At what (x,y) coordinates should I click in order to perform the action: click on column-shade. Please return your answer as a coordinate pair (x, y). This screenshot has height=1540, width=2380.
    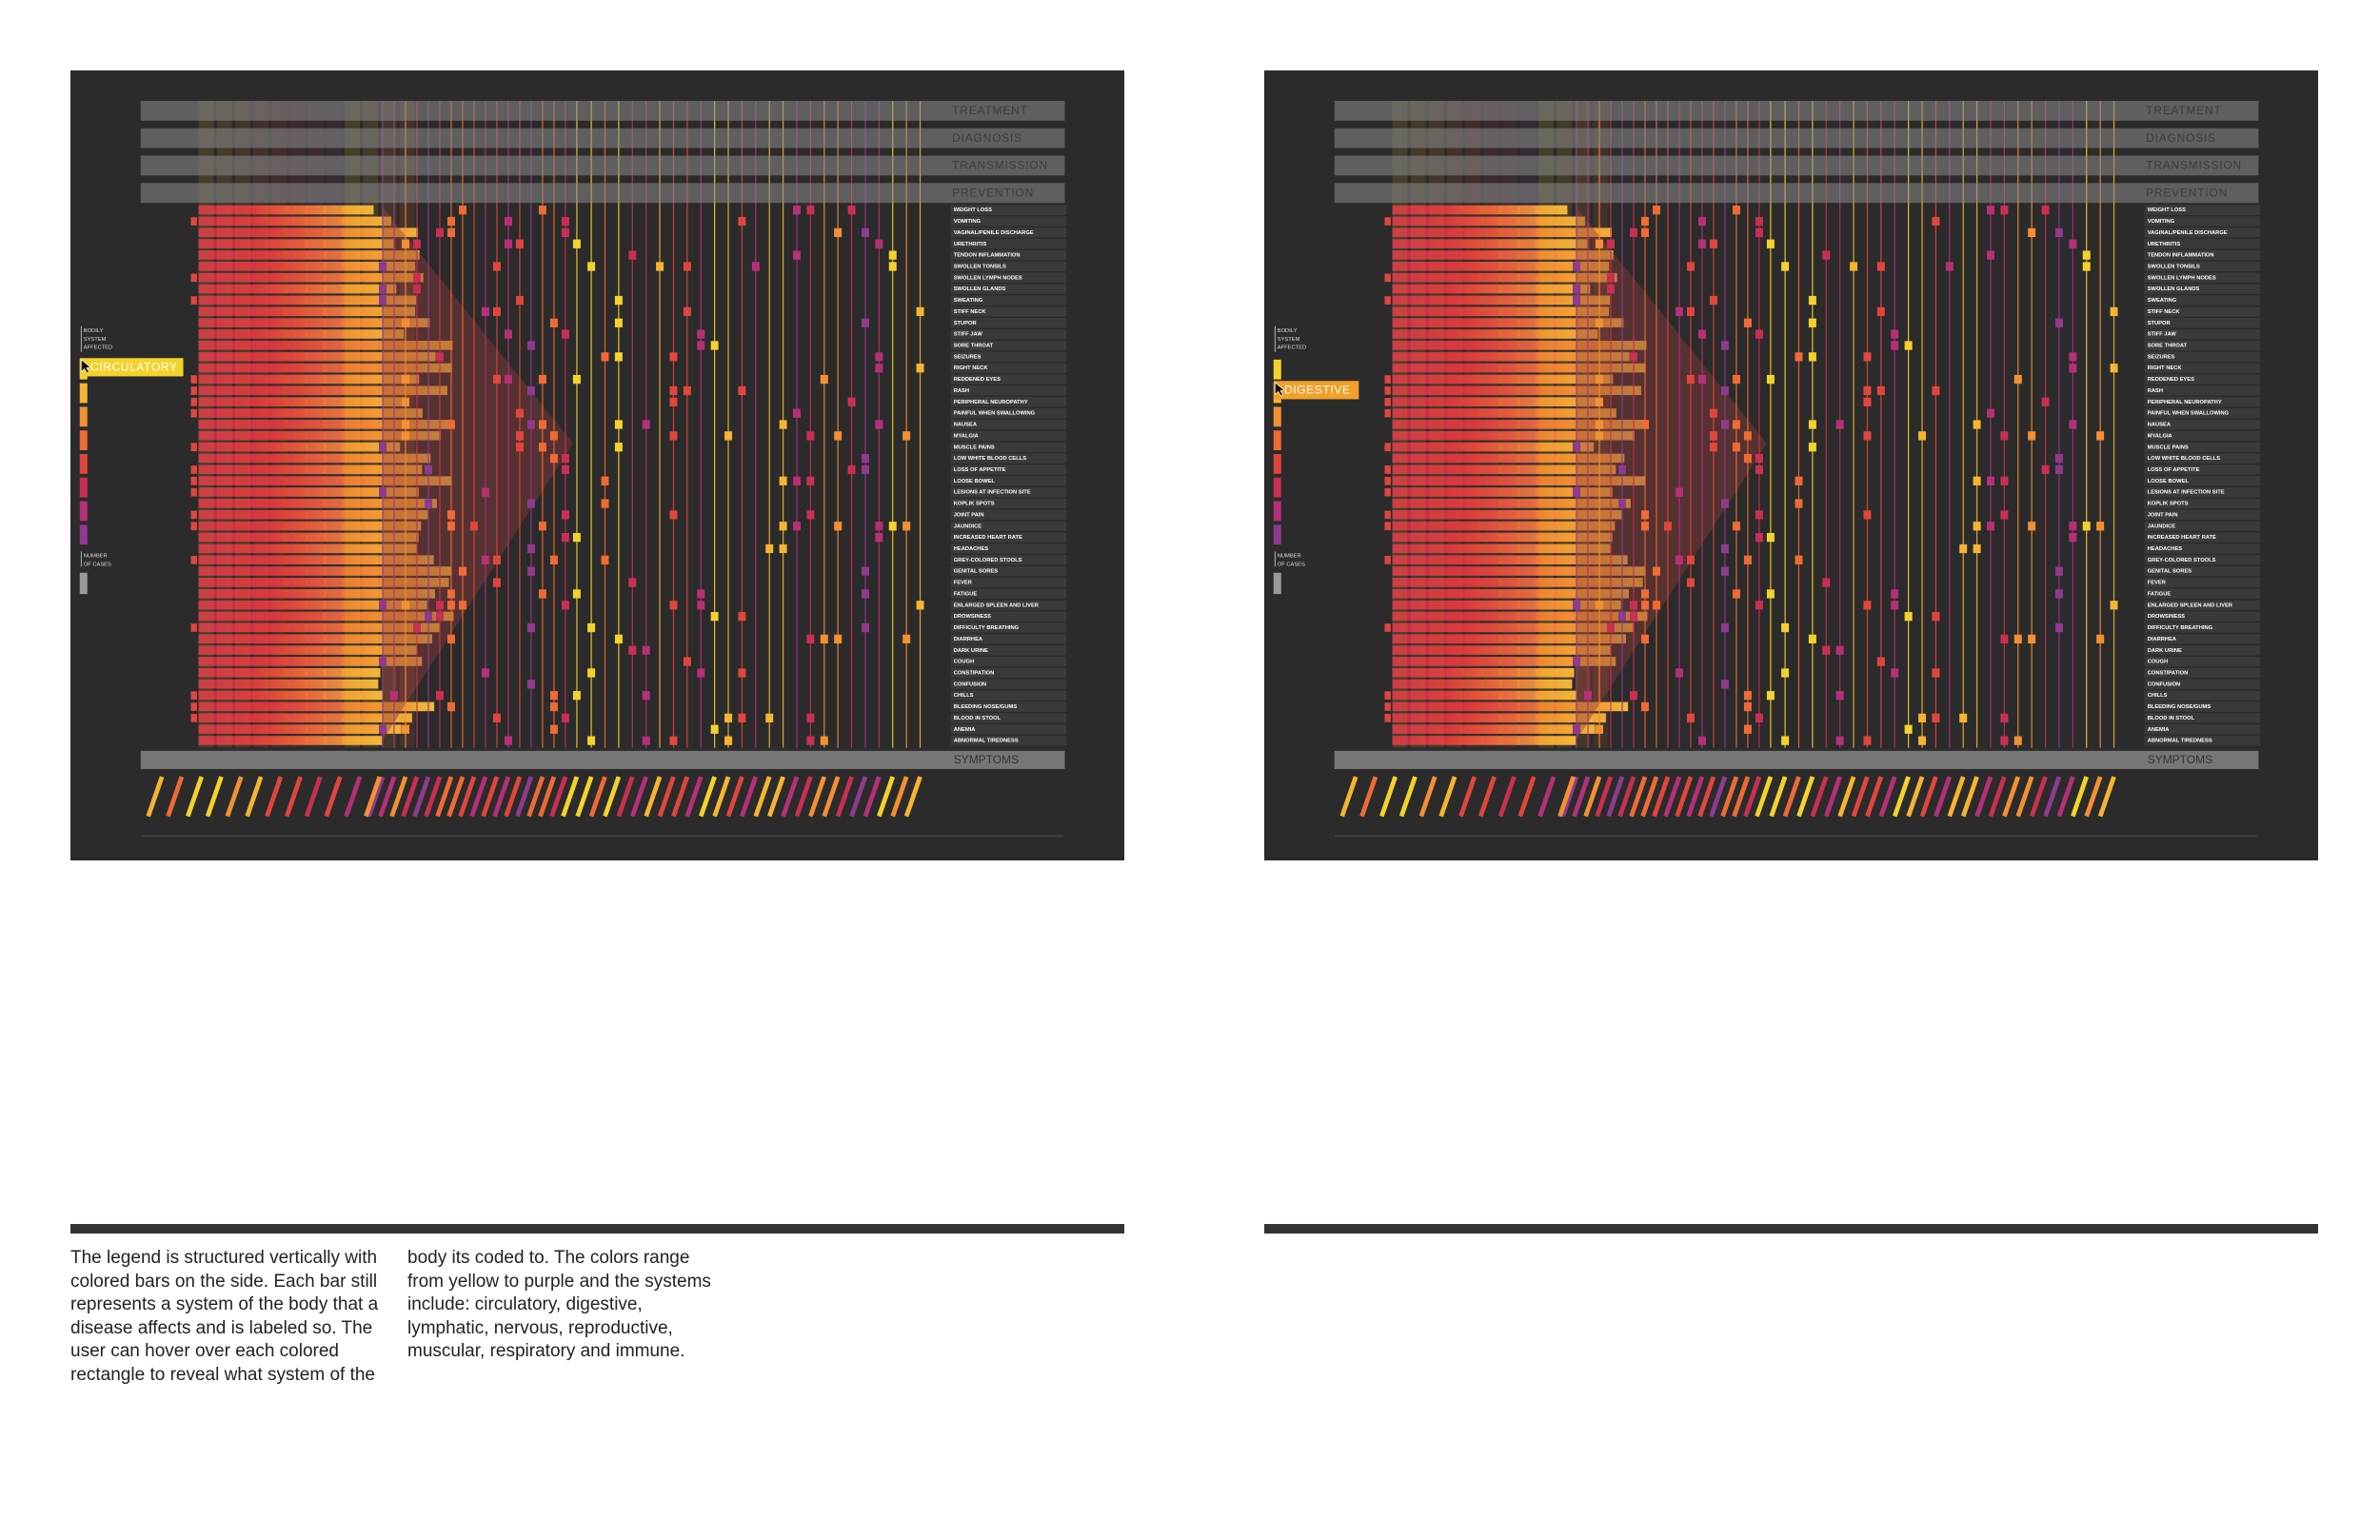
    Looking at the image, I should click on (261, 424).